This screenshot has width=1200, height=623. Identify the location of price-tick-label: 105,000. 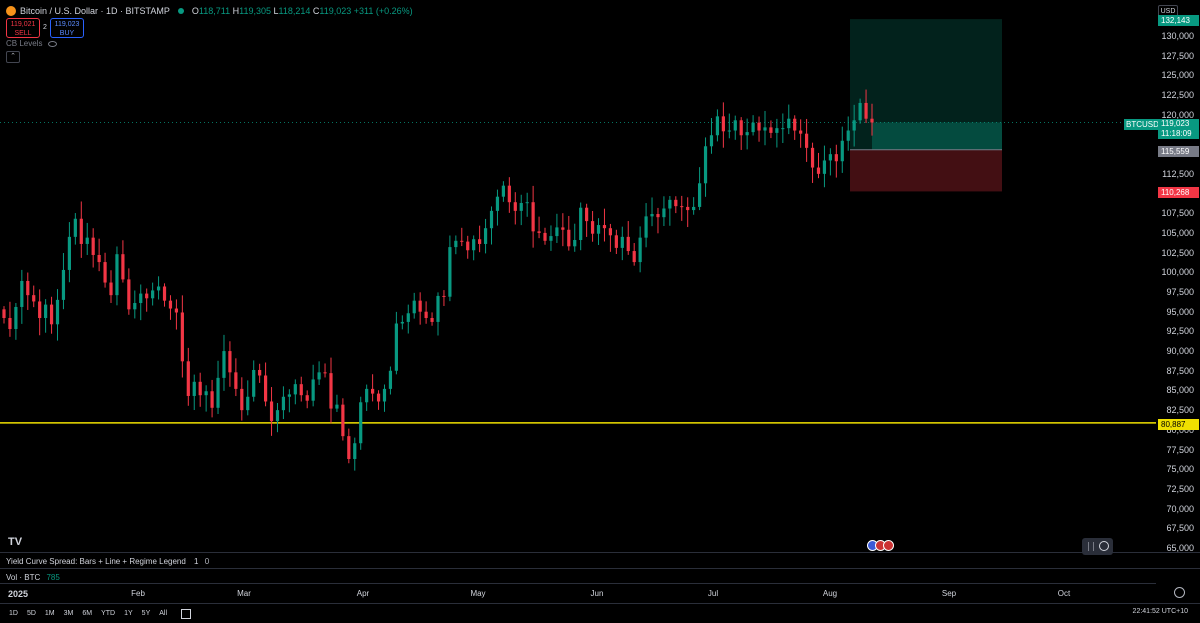
(1177, 232).